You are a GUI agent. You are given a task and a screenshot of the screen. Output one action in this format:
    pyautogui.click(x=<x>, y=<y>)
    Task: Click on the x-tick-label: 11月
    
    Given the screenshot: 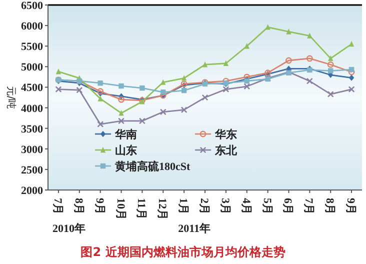 What is the action you would take?
    pyautogui.click(x=141, y=209)
    